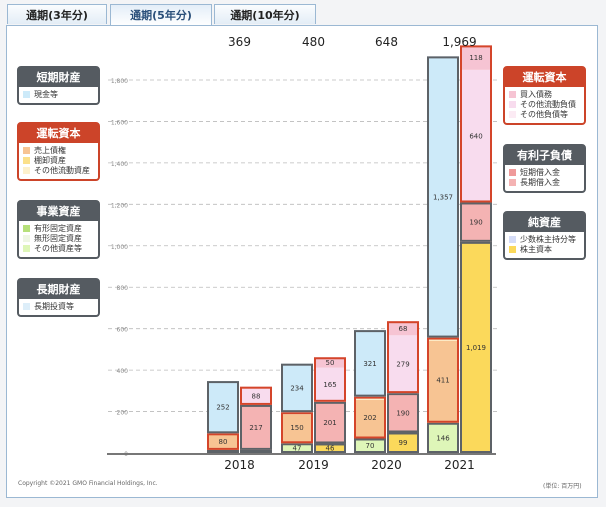 This screenshot has height=507, width=606. Describe the element at coordinates (123, 371) in the screenshot. I see `y-tick-label: 400` at that location.